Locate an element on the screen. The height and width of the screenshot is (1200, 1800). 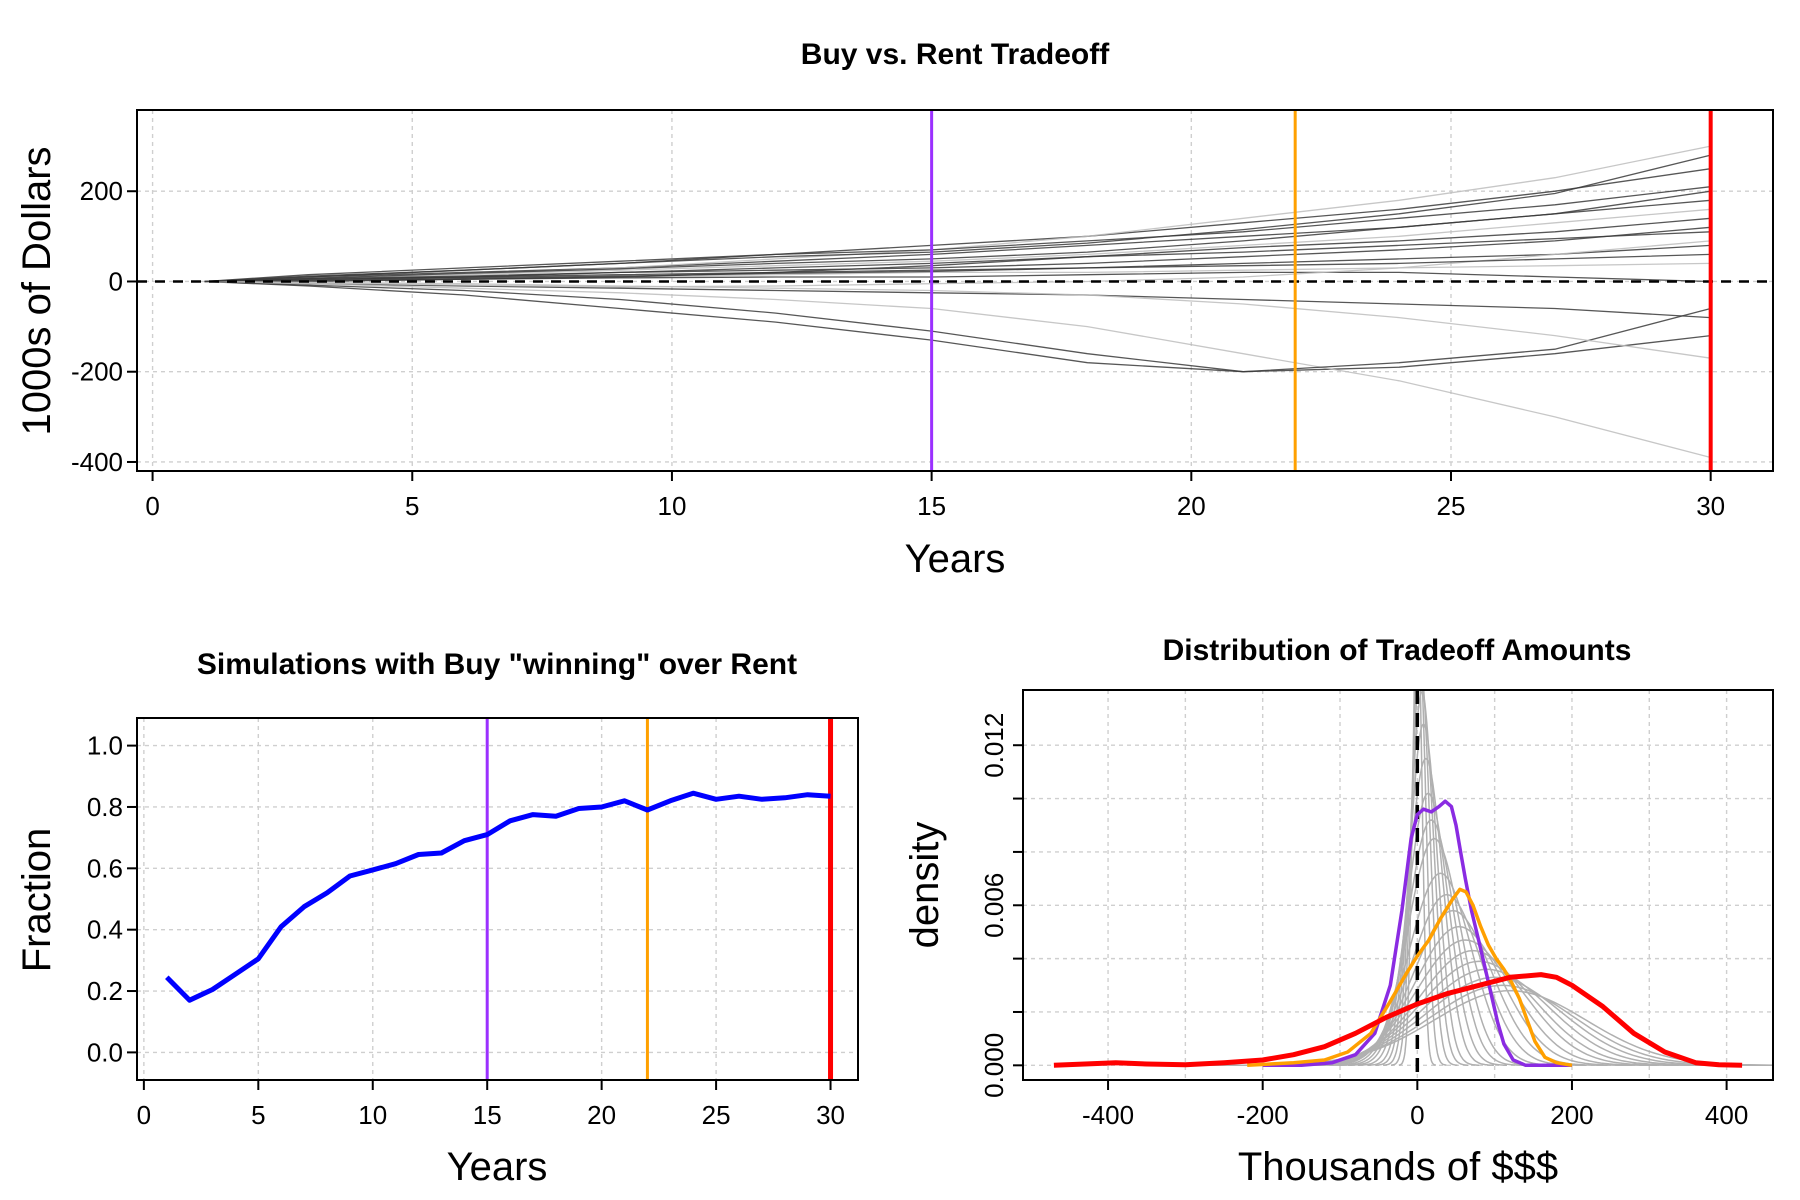
x-tick-label: 400 is located at coordinates (1726, 1115).